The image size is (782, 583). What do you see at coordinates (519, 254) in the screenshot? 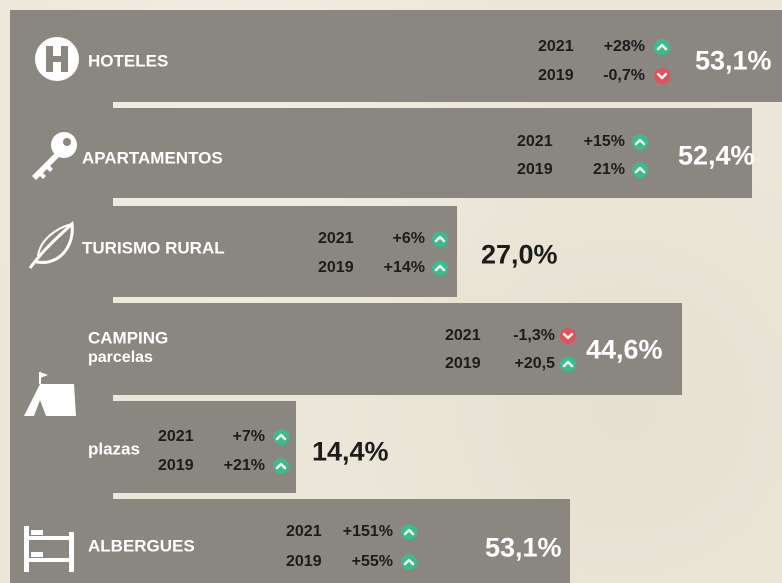
I see `row-value: 27,0%` at bounding box center [519, 254].